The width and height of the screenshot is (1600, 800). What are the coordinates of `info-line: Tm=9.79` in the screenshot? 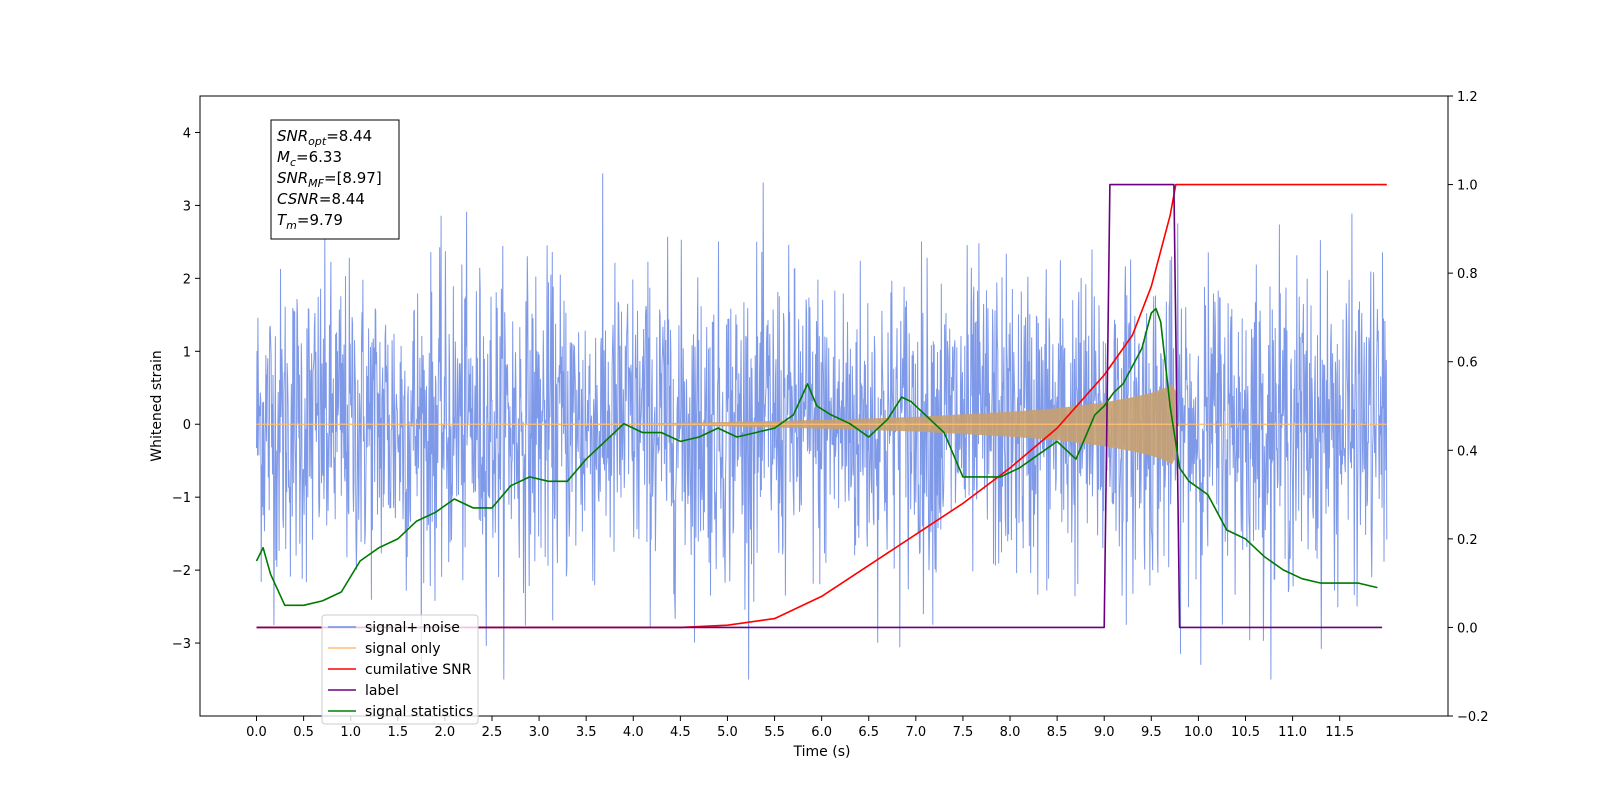 It's located at (310, 221).